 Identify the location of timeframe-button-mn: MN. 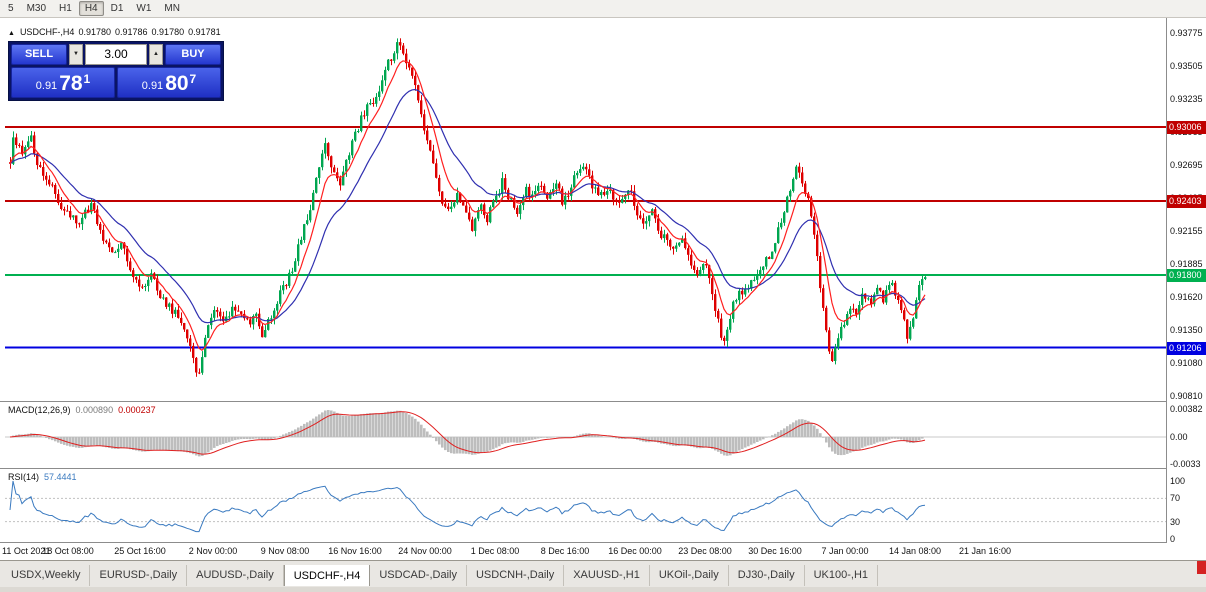
(172, 8).